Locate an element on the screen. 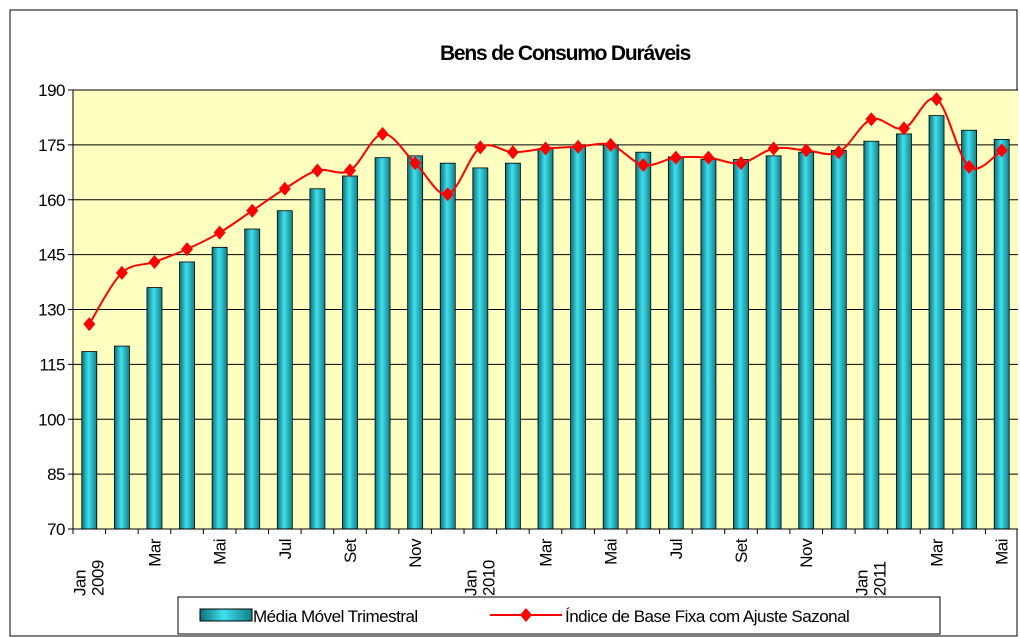 The image size is (1020, 637). y-tick-label: 175 is located at coordinates (51, 145).